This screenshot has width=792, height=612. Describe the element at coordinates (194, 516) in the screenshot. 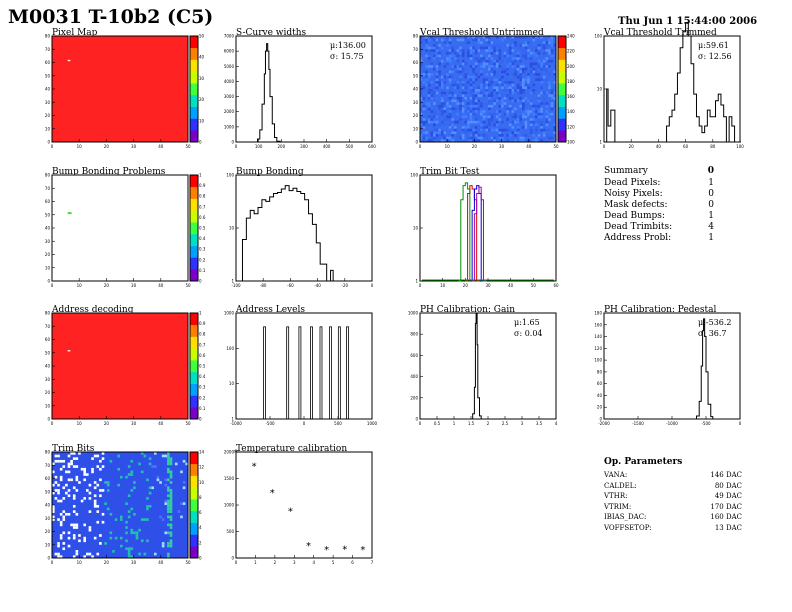

I see `heatmap-11-zscale-cell` at that location.